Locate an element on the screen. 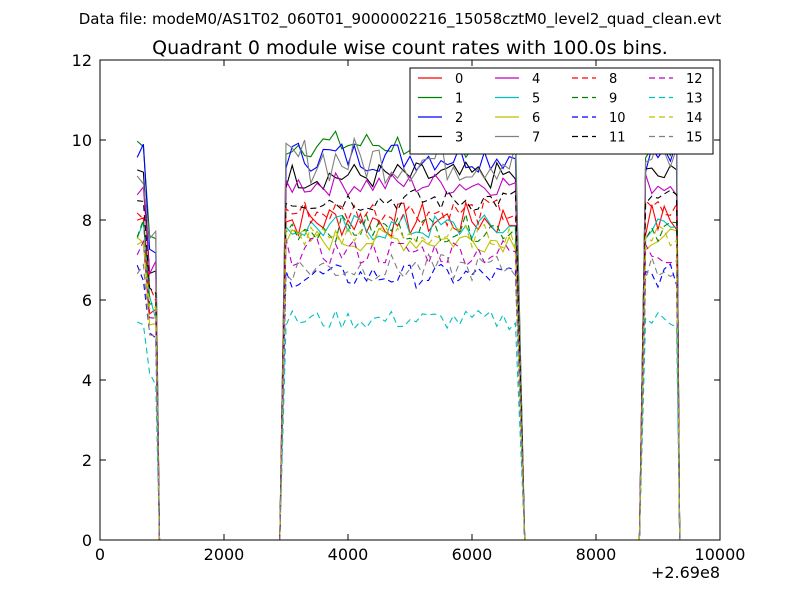  legend-label-1: 1 is located at coordinates (459, 99).